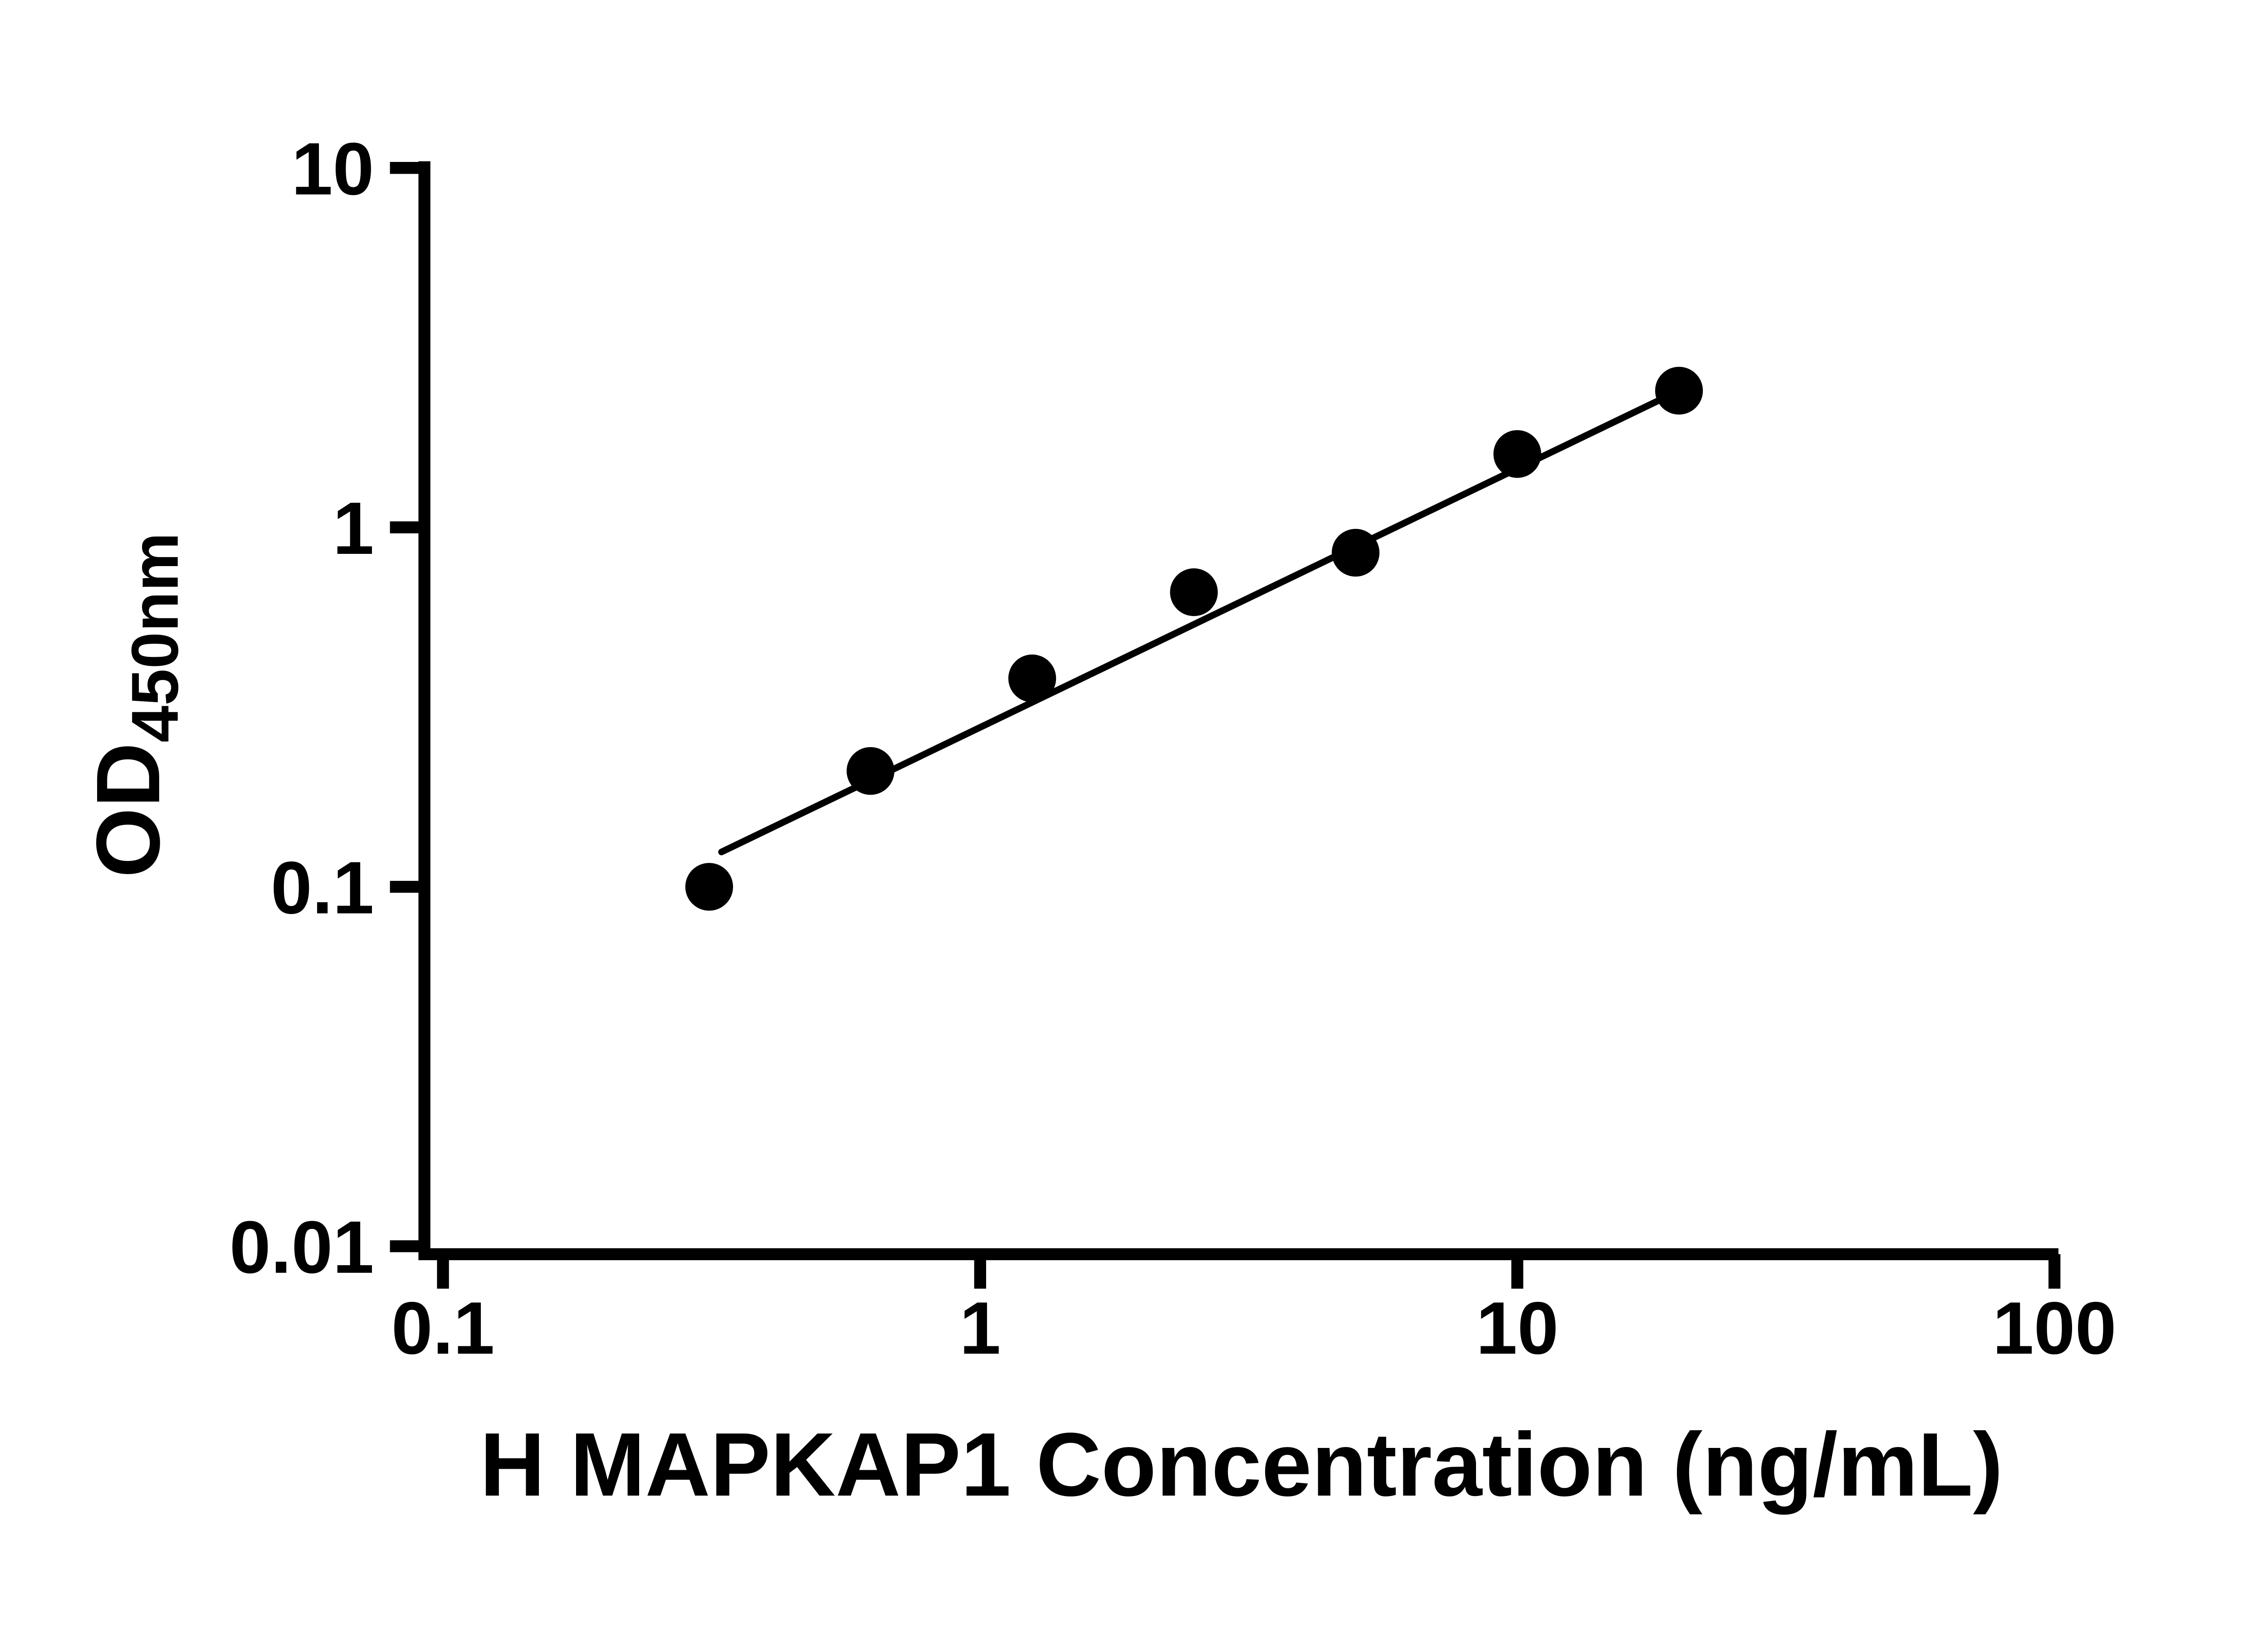  I want to click on x-tick-label: 10, so click(1518, 1327).